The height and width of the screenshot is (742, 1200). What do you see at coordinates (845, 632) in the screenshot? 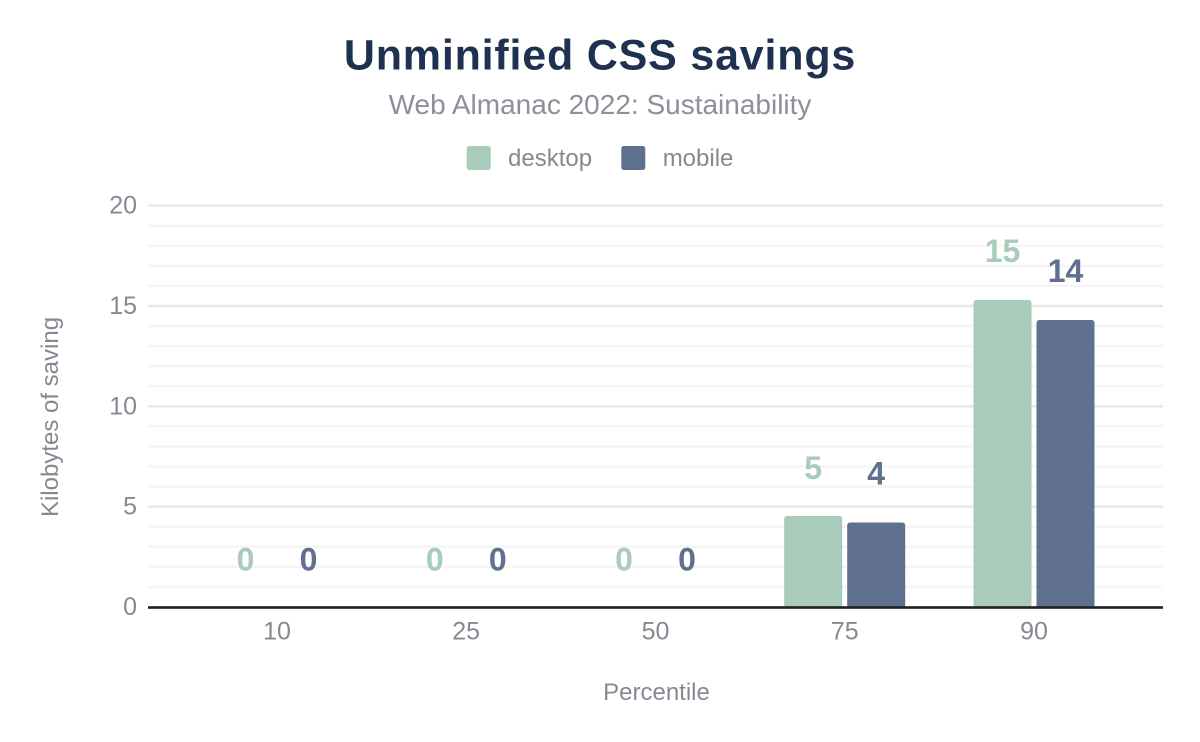
I see `svg-text: 75` at bounding box center [845, 632].